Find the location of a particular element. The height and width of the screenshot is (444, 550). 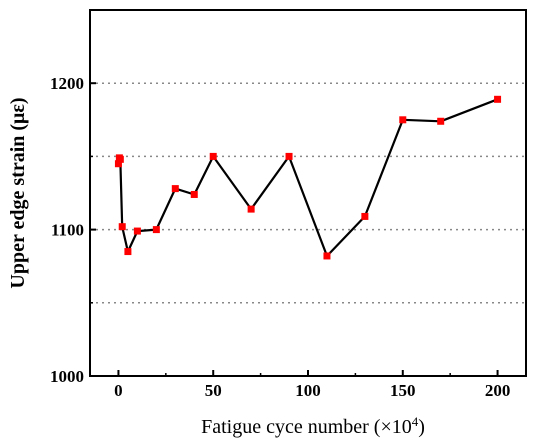

x-tick-label: 0 is located at coordinates (118, 390).